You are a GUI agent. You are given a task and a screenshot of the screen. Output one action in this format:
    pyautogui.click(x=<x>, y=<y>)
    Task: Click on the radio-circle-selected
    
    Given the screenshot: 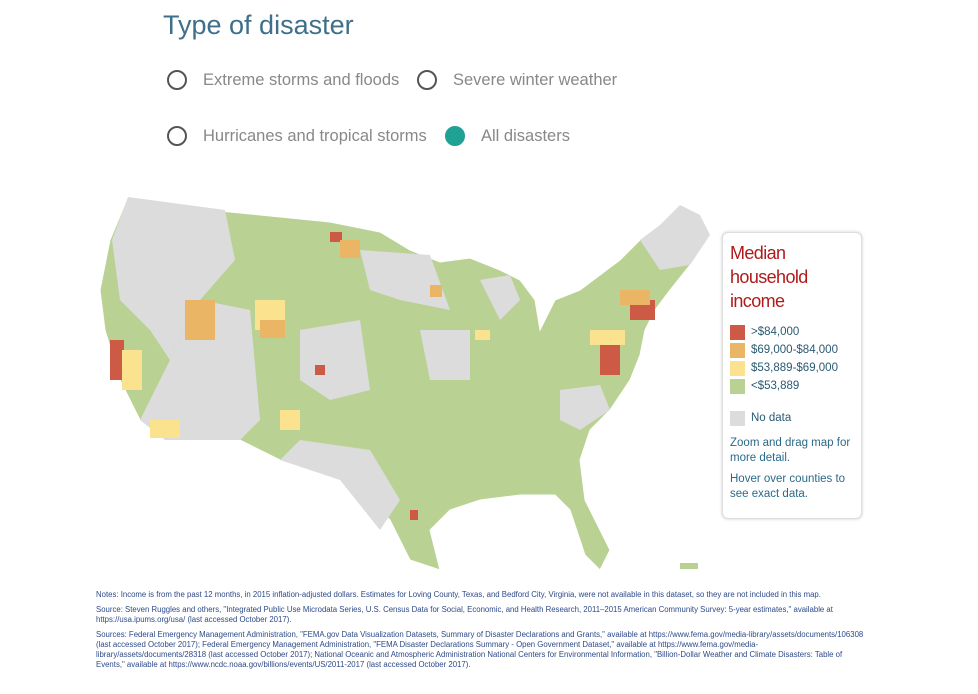 What is the action you would take?
    pyautogui.click(x=455, y=136)
    